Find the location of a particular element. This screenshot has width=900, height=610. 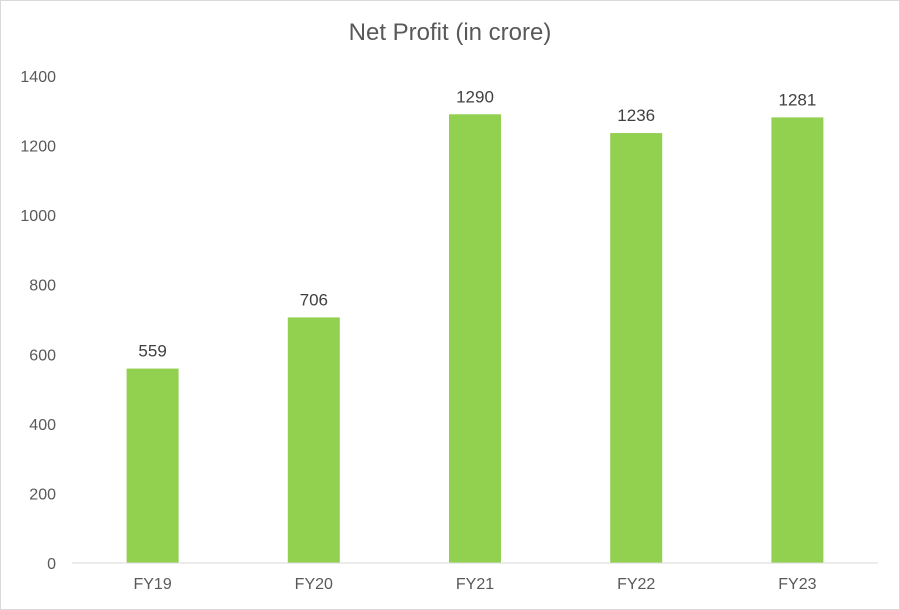

x-axis: FY19 FY20 FY21 FY22 FY23 is located at coordinates (475, 577).